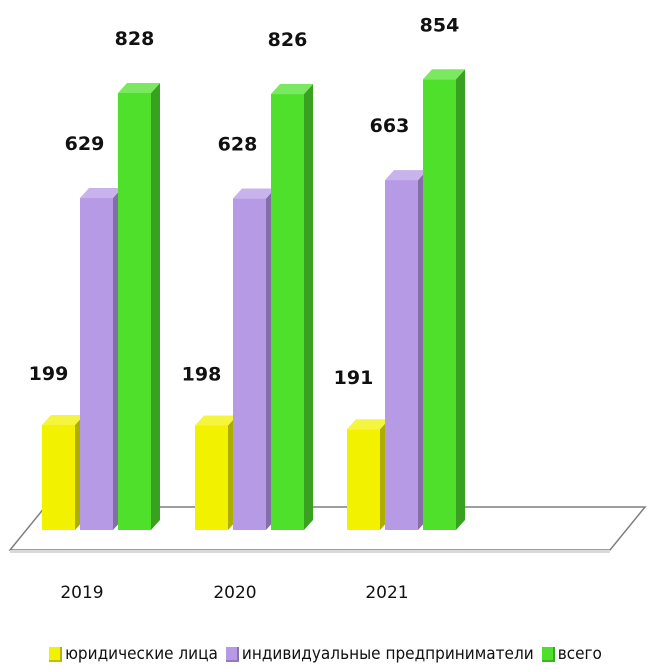 The height and width of the screenshot is (670, 651). What do you see at coordinates (63, 419) in the screenshot?
I see `bar-top-2019-юридические-лица` at bounding box center [63, 419].